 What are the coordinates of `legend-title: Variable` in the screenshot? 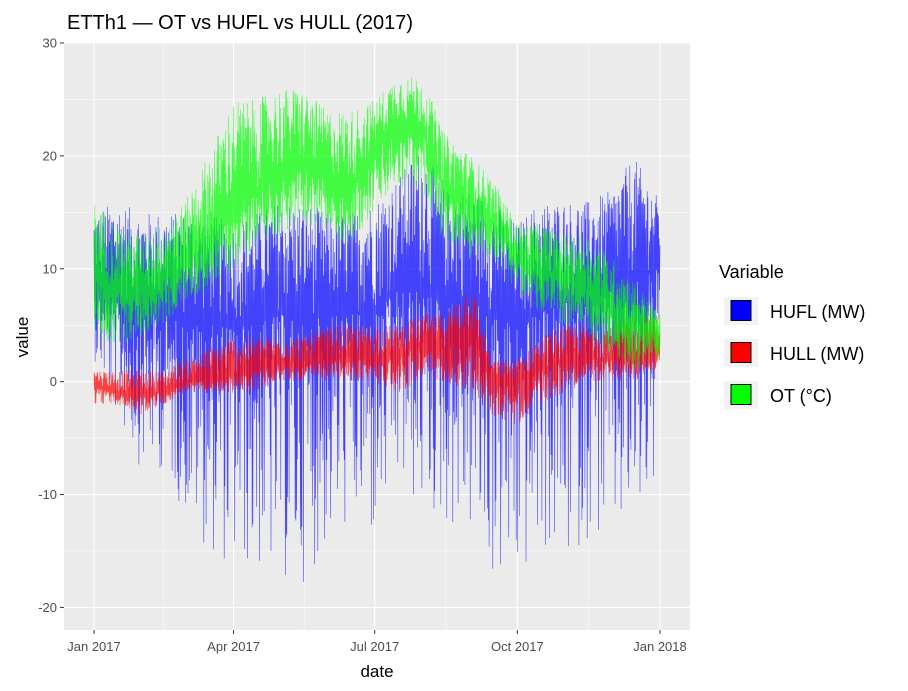 It's located at (751, 272).